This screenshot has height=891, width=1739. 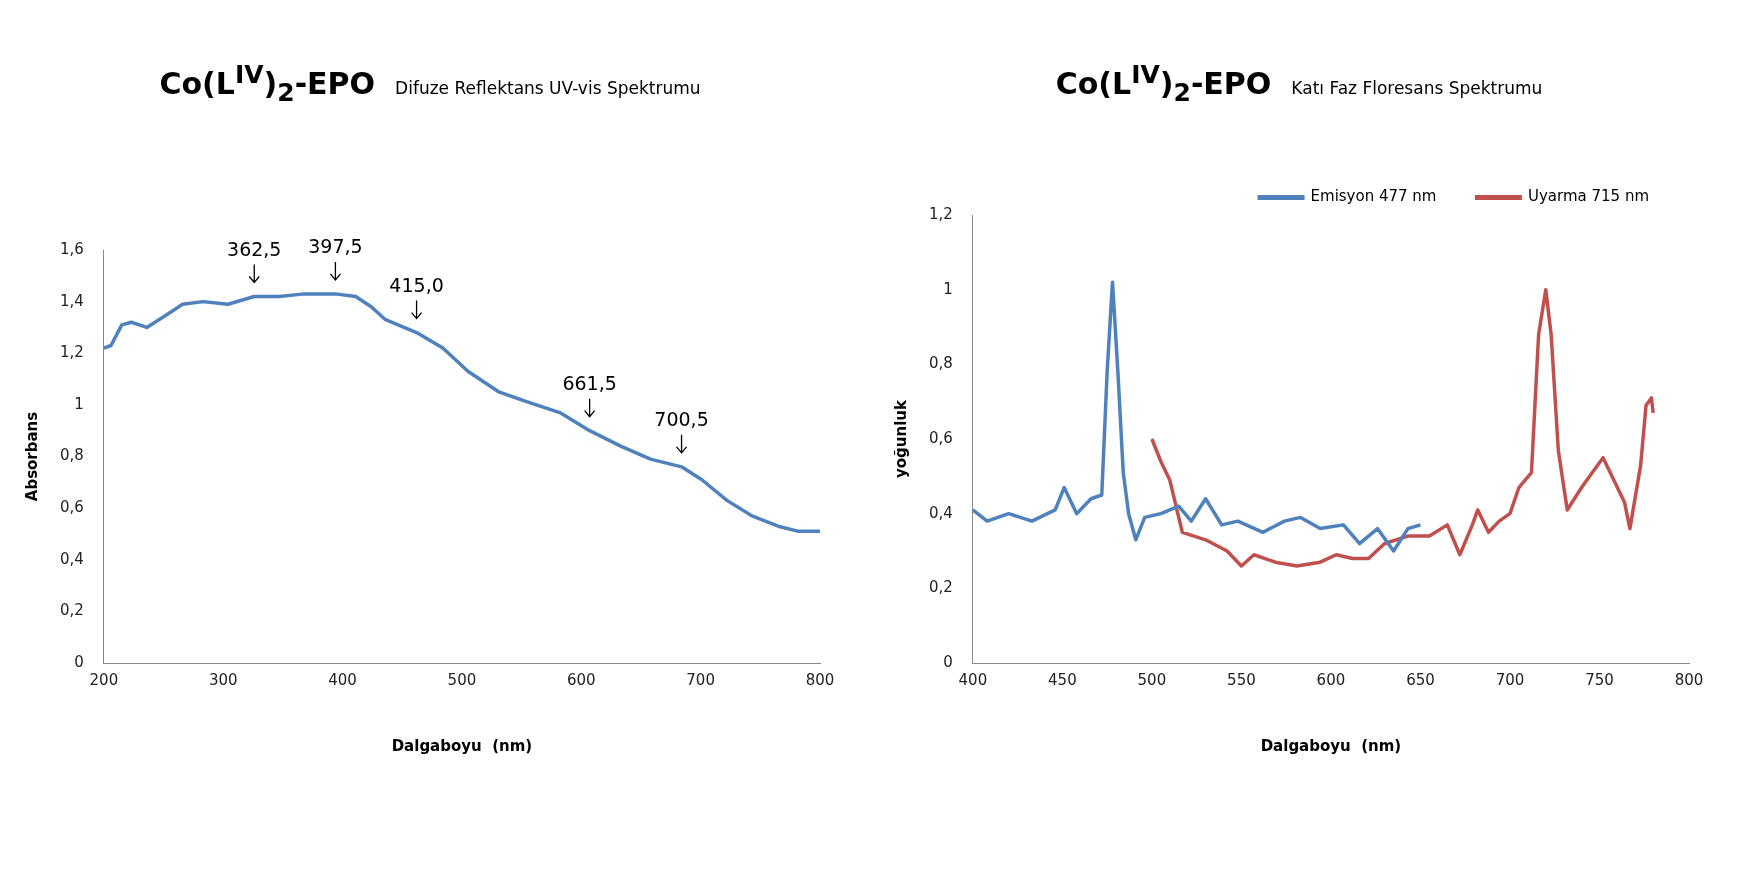 I want to click on y-axis-title: Absorbans, so click(x=31, y=456).